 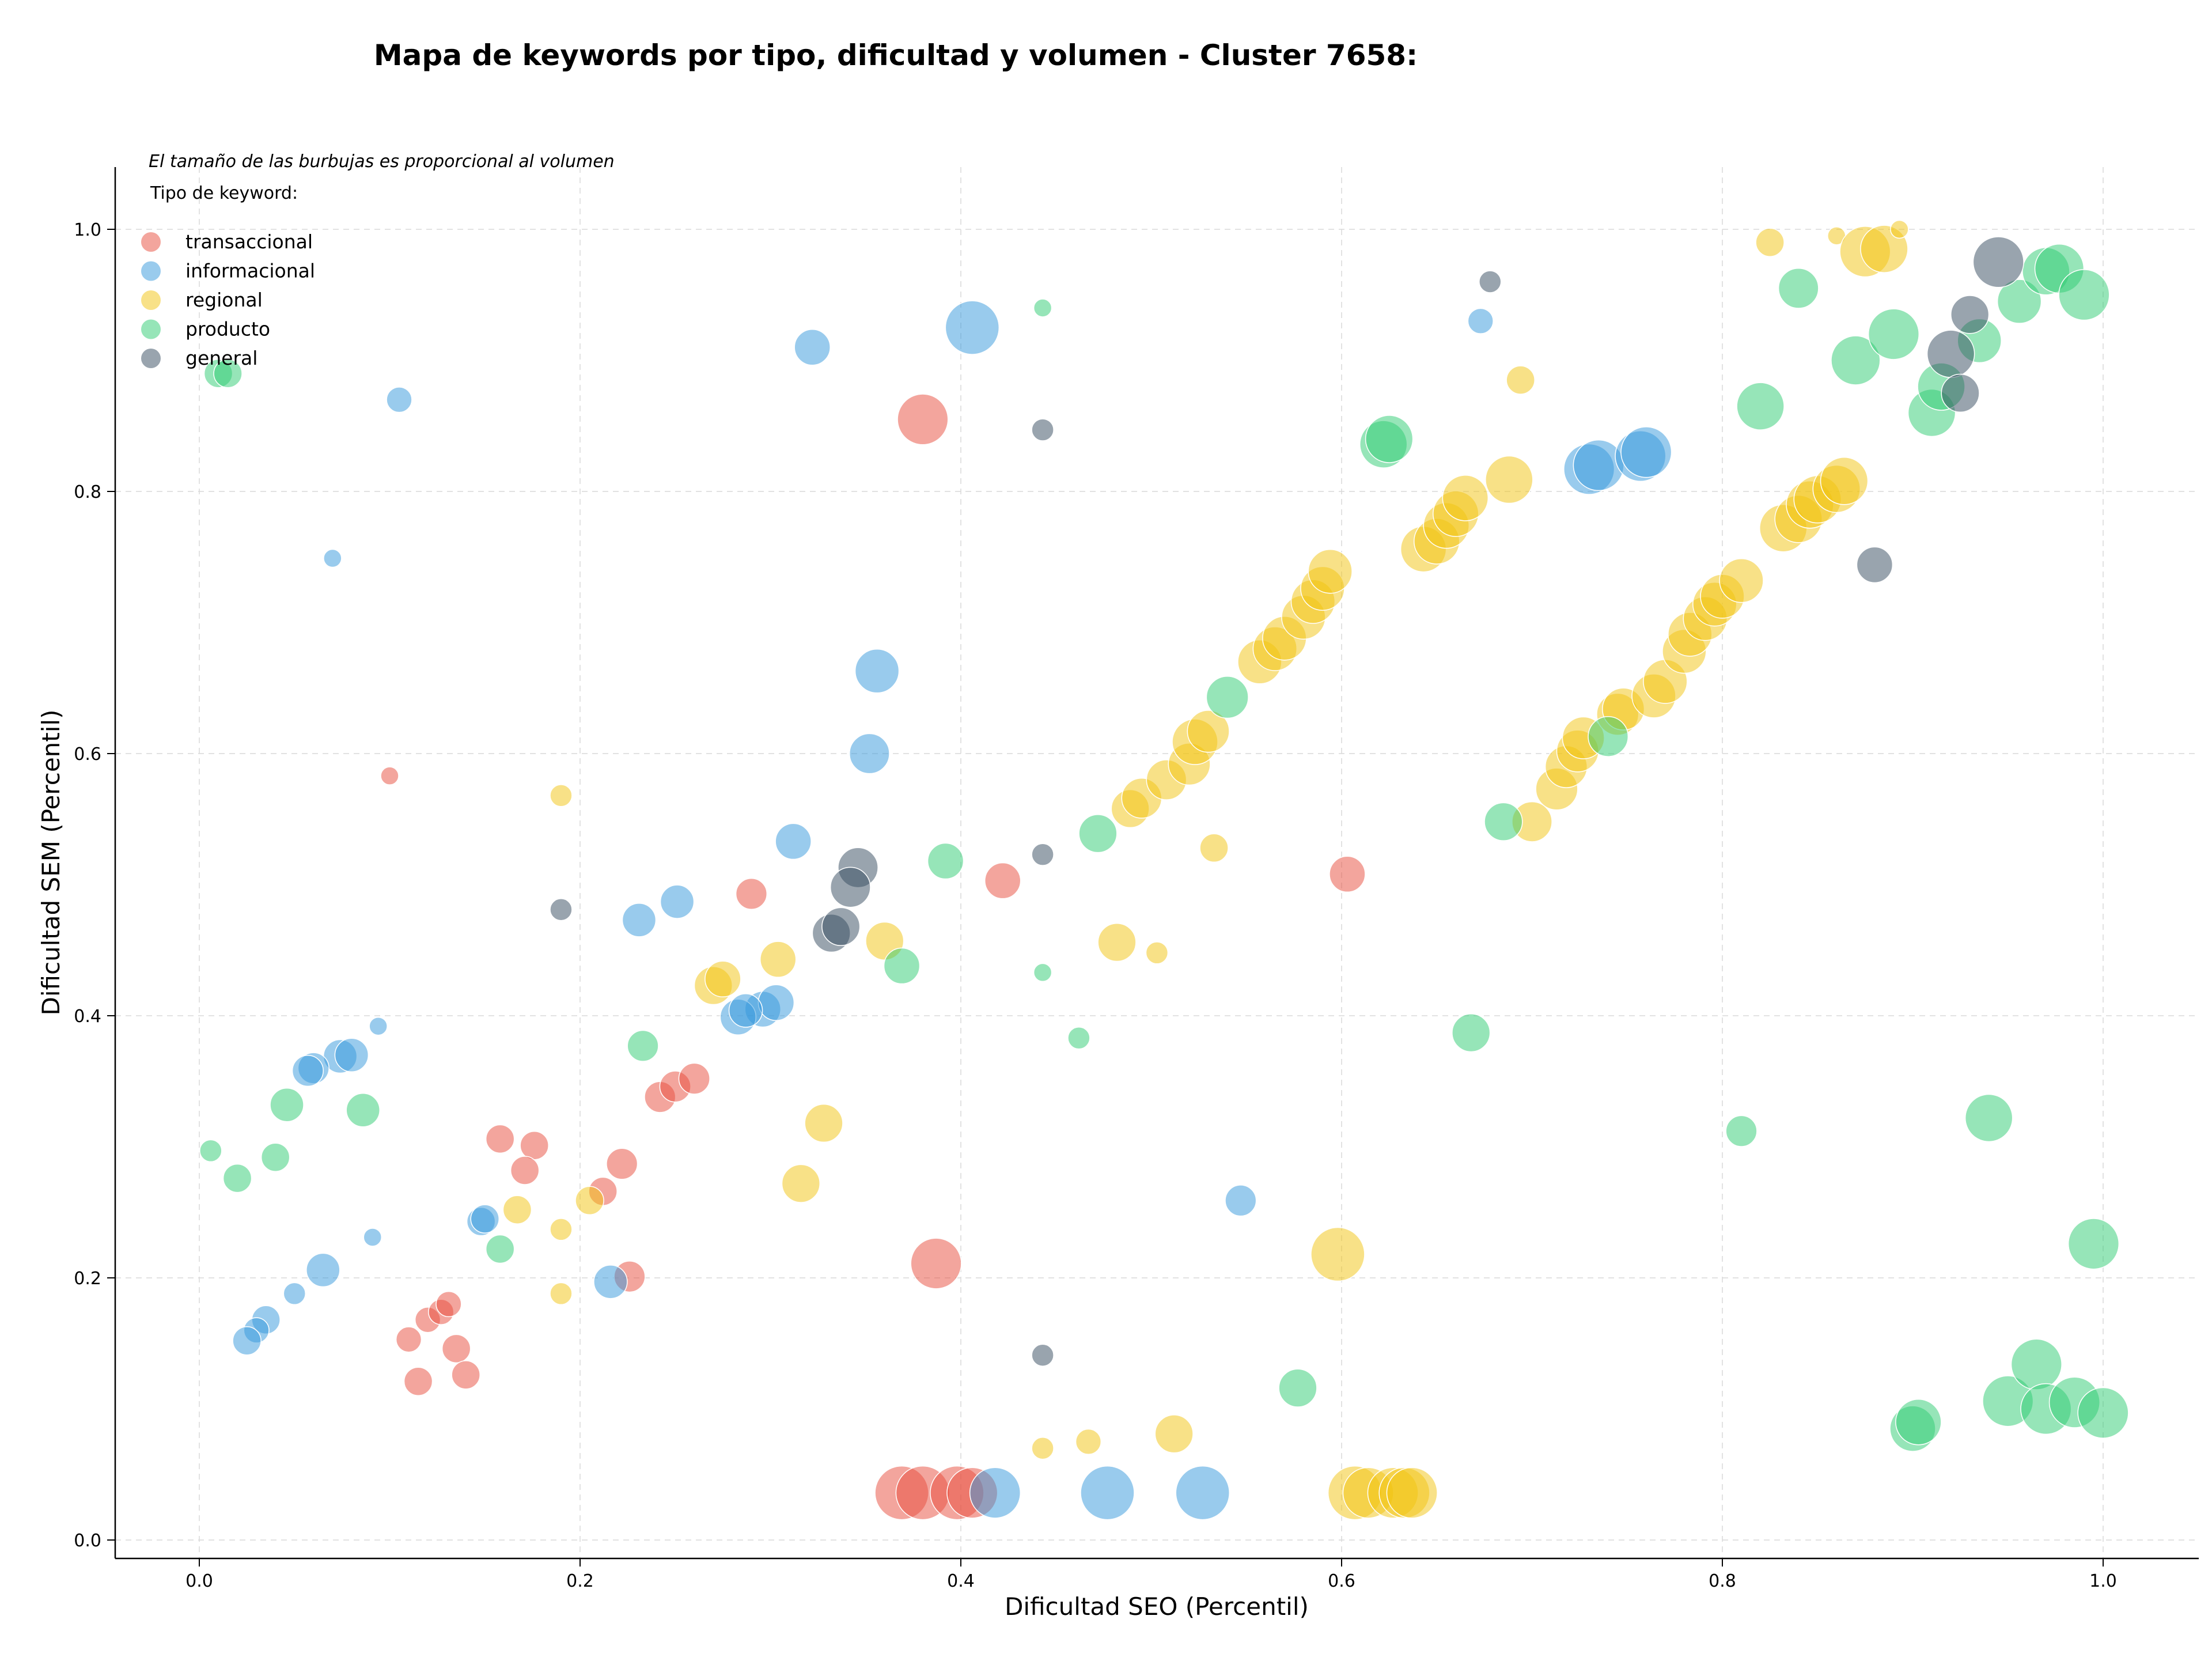 I want to click on x-tick-label: 0.8, so click(x=1722, y=1581).